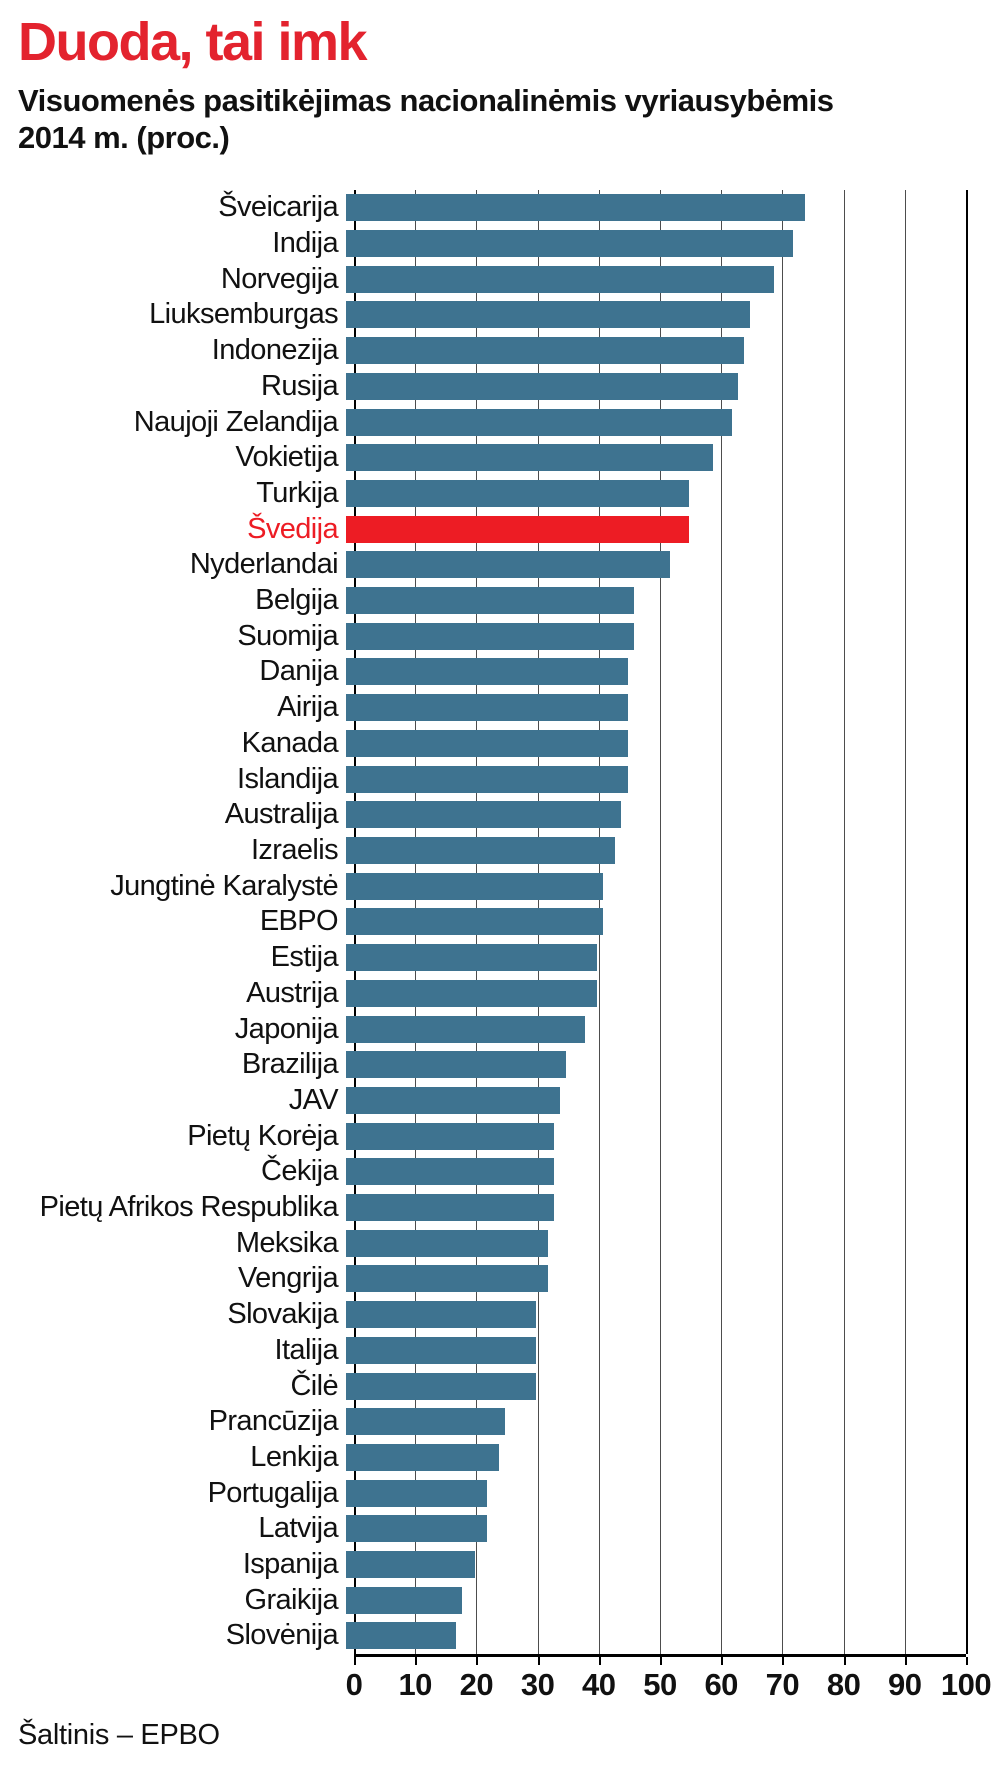 The height and width of the screenshot is (1765, 1000). I want to click on chart-row: Slovakija, so click(500, 1315).